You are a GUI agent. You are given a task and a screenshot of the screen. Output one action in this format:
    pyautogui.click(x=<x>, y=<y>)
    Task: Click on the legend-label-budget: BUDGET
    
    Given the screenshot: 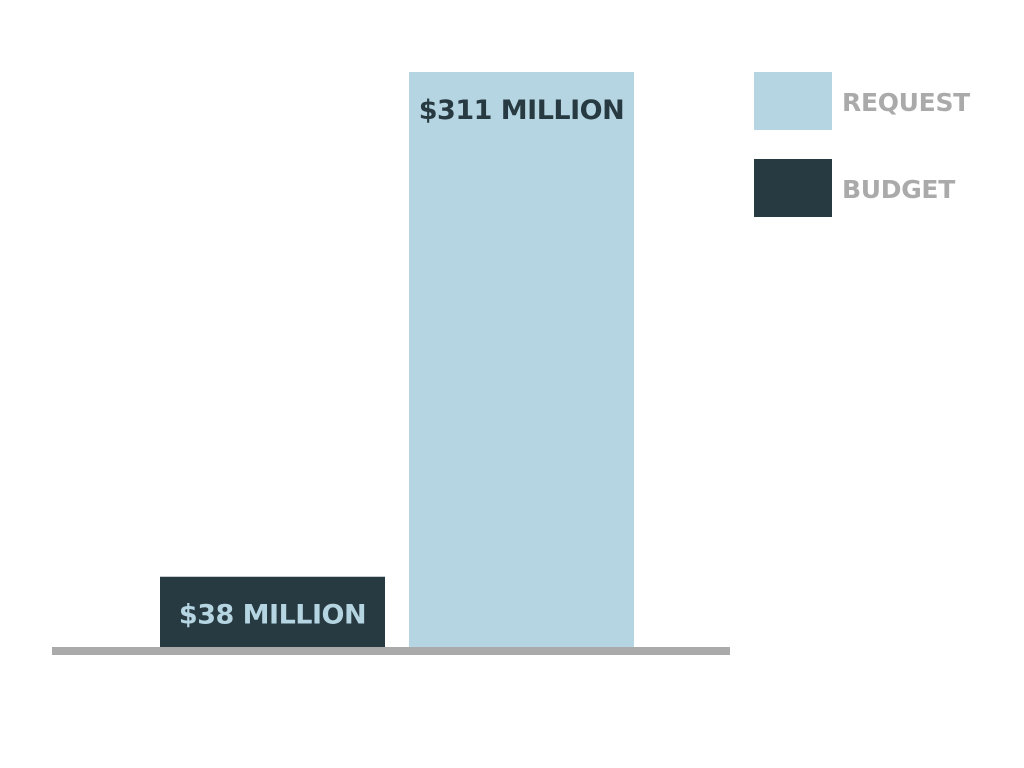 What is the action you would take?
    pyautogui.click(x=898, y=189)
    